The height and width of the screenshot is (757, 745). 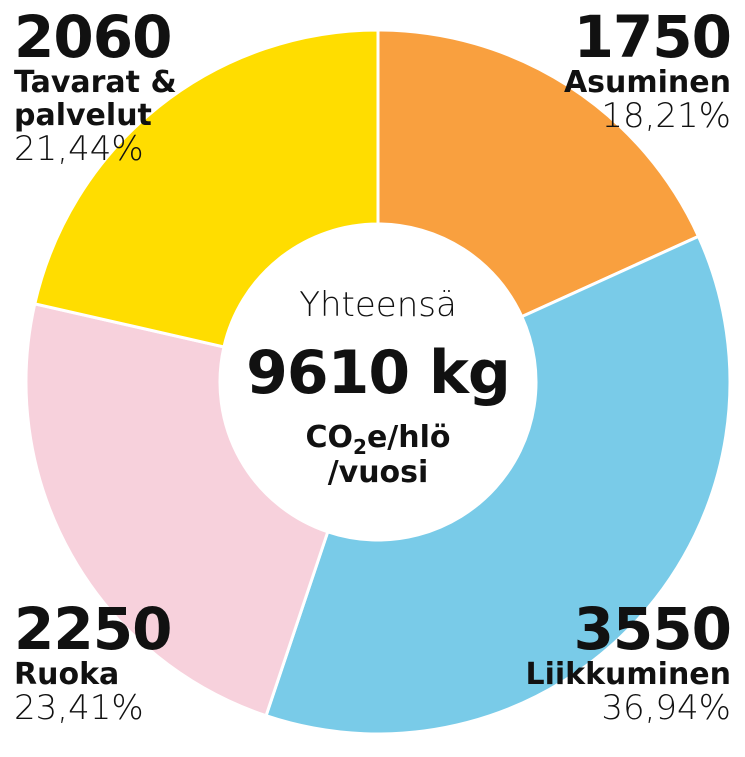 What do you see at coordinates (666, 708) in the screenshot?
I see `percent-label: 36,94%` at bounding box center [666, 708].